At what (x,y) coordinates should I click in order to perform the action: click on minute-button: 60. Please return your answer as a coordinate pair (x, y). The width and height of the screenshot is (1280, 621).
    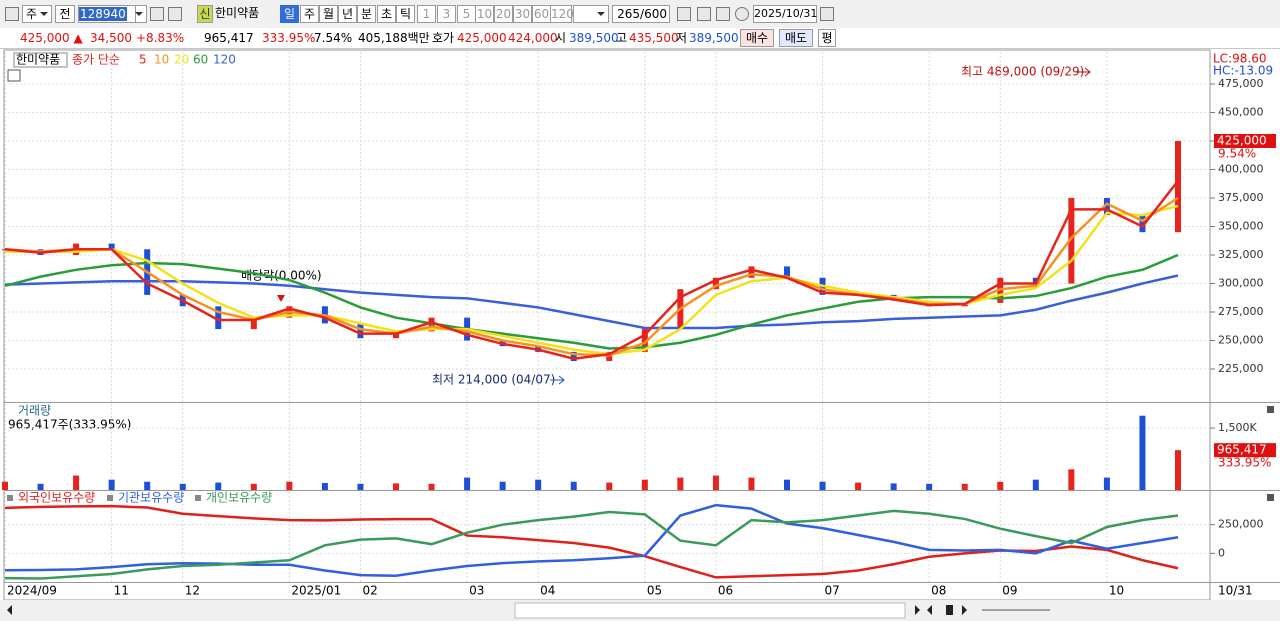
    Looking at the image, I should click on (541, 14).